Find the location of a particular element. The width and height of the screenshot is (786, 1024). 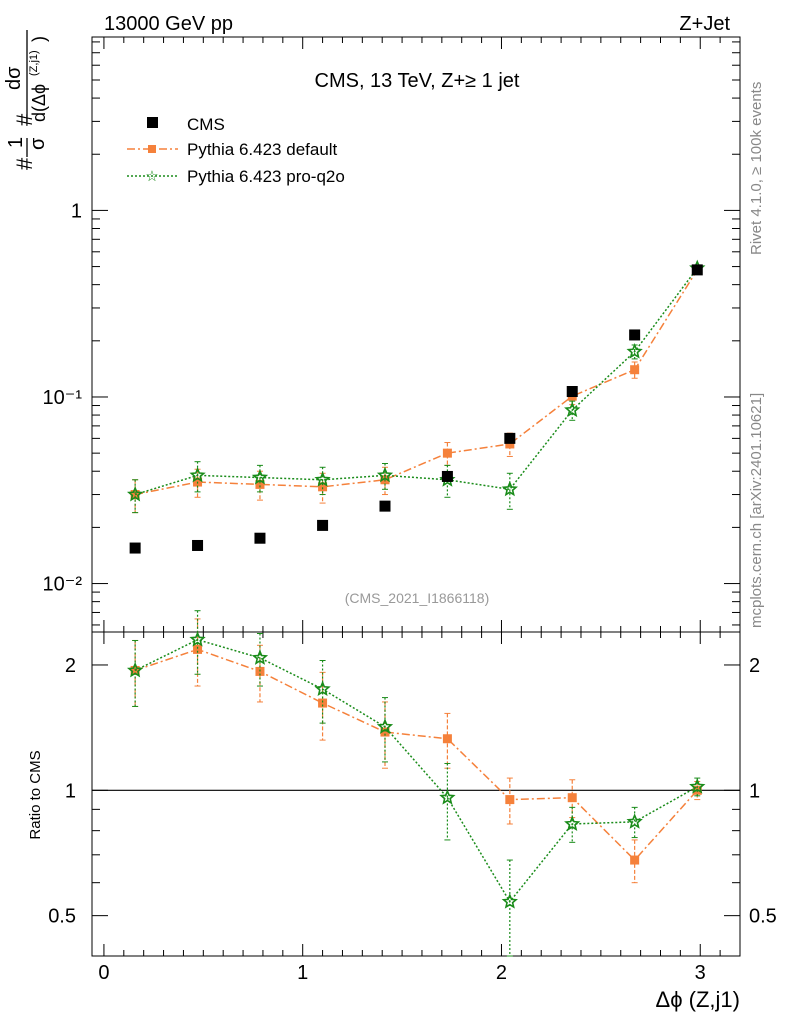

main-y-tick-label: 10⁻¹ is located at coordinates (63, 398).